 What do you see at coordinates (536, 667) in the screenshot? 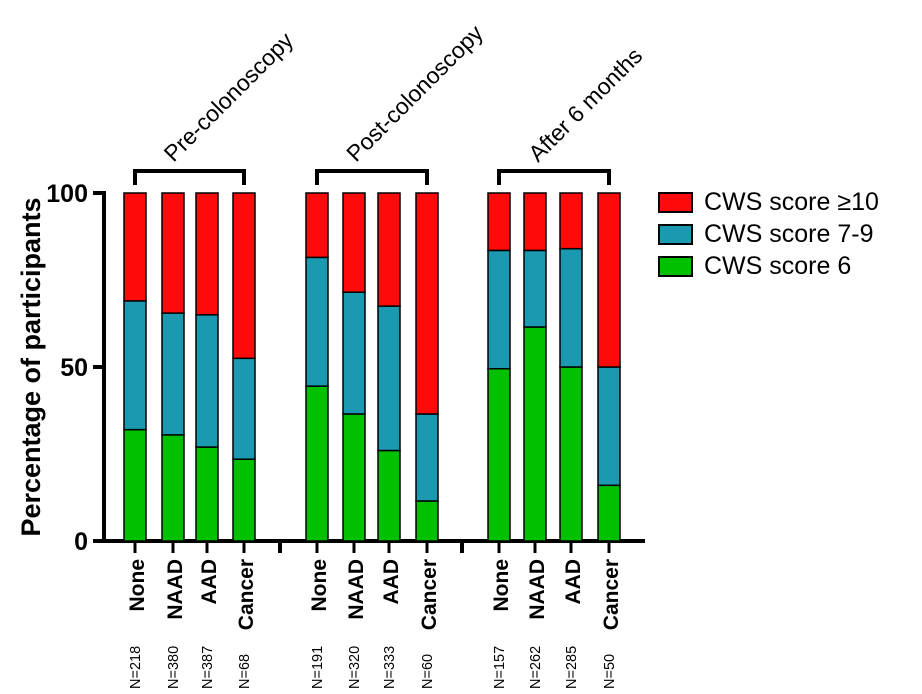
I see `sample-size-label: N=262` at bounding box center [536, 667].